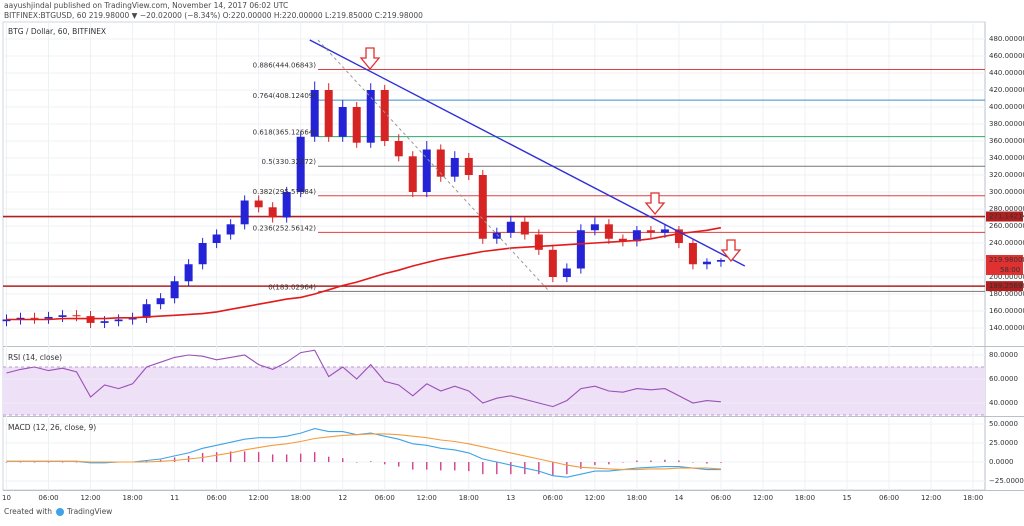 The width and height of the screenshot is (1024, 526). I want to click on x-tick-label: 13, so click(510, 498).